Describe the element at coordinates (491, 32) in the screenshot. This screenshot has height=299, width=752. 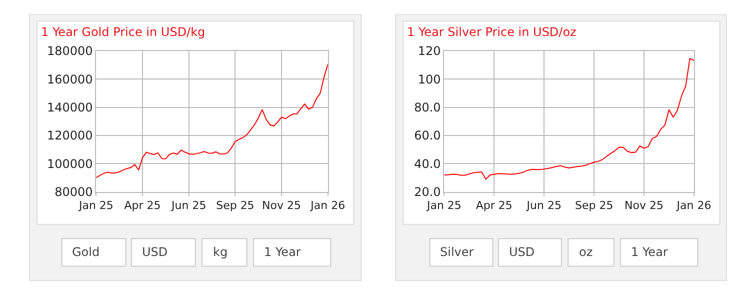
I see `chart-title: 1 Year Silver Price in USD/oz` at that location.